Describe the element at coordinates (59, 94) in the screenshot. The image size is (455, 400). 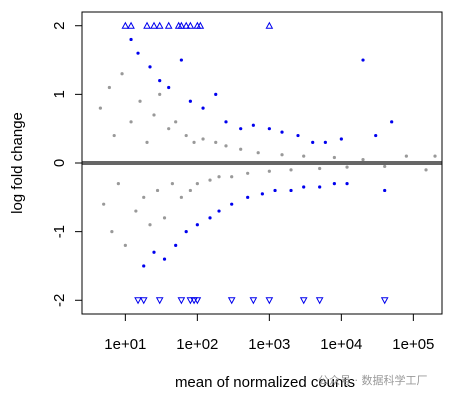
I see `y-tick-label: 1` at that location.